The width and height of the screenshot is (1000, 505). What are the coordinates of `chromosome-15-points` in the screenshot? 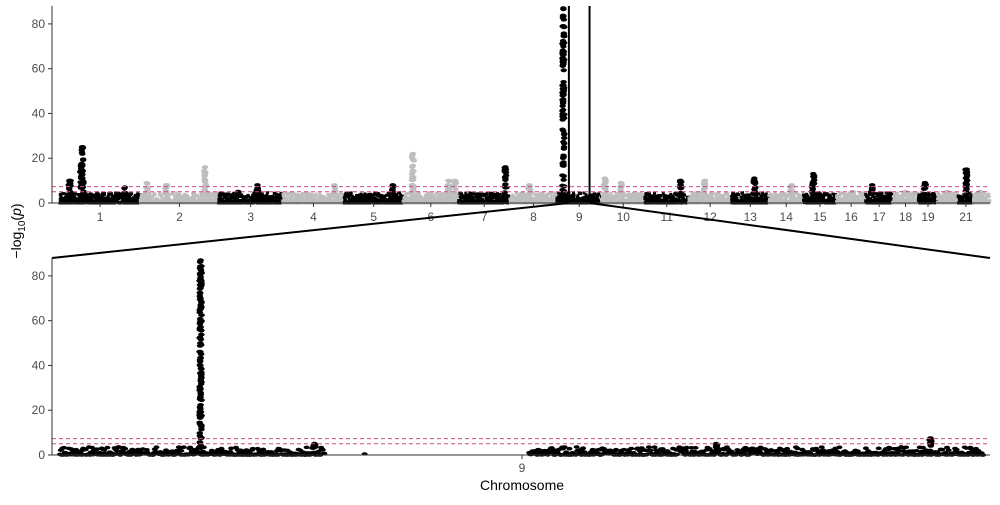 It's located at (820, 188).